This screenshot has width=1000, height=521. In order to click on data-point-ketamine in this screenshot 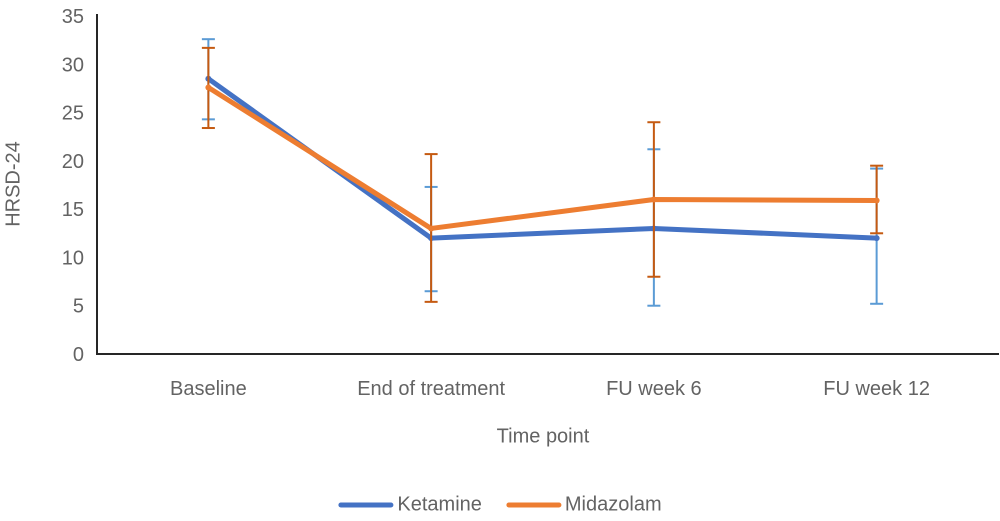, I will do `click(876, 238)`.